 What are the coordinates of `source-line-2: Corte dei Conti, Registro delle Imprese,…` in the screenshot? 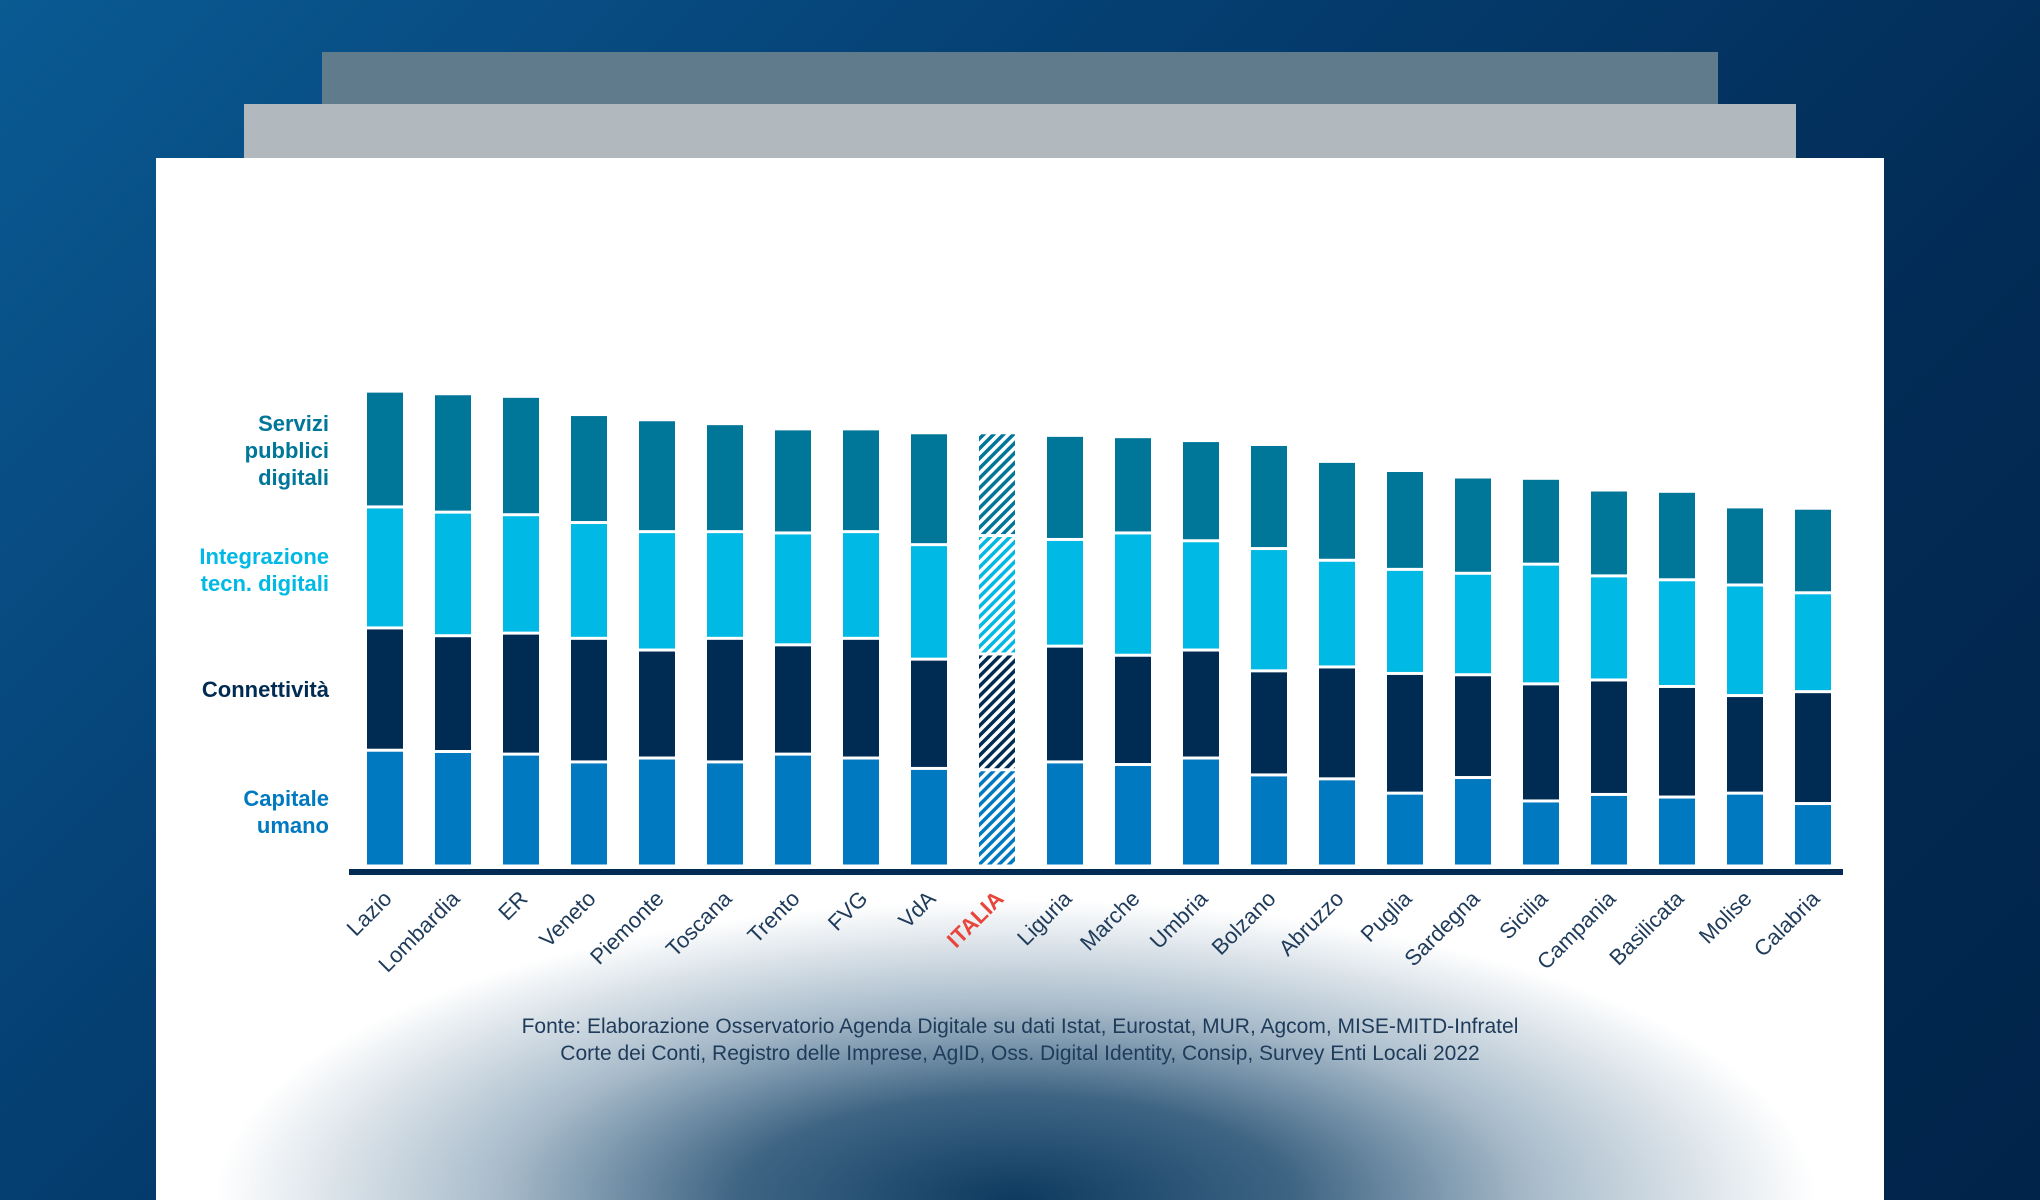 It's located at (1020, 1053).